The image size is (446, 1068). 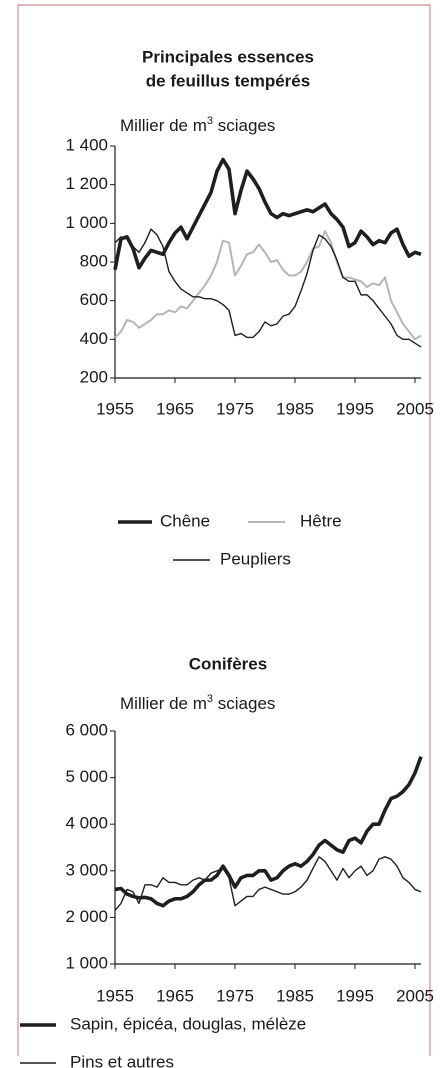 What do you see at coordinates (255, 558) in the screenshot?
I see `legend-label: Peupliers` at bounding box center [255, 558].